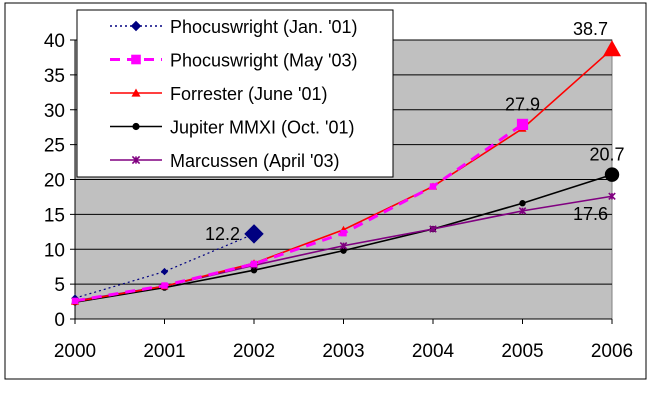 This screenshot has height=405, width=652. Describe the element at coordinates (254, 351) in the screenshot. I see `x-tick-label: 2002` at that location.